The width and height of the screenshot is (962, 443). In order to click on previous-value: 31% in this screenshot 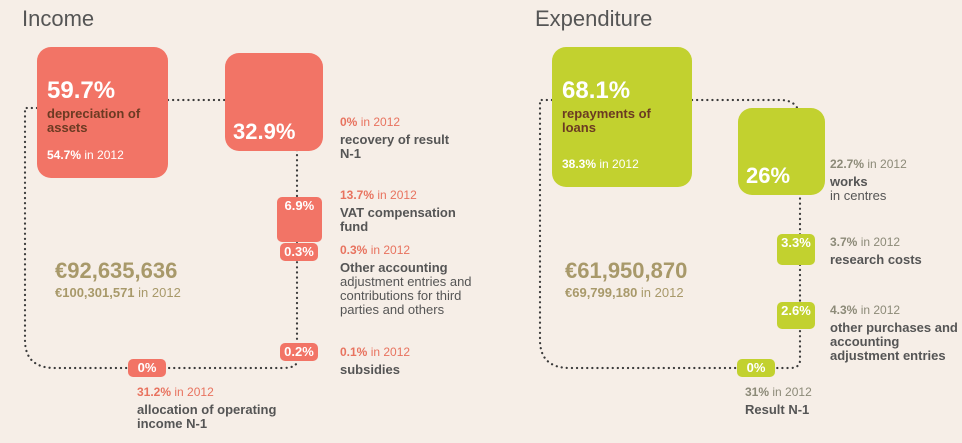, I will do `click(757, 392)`.